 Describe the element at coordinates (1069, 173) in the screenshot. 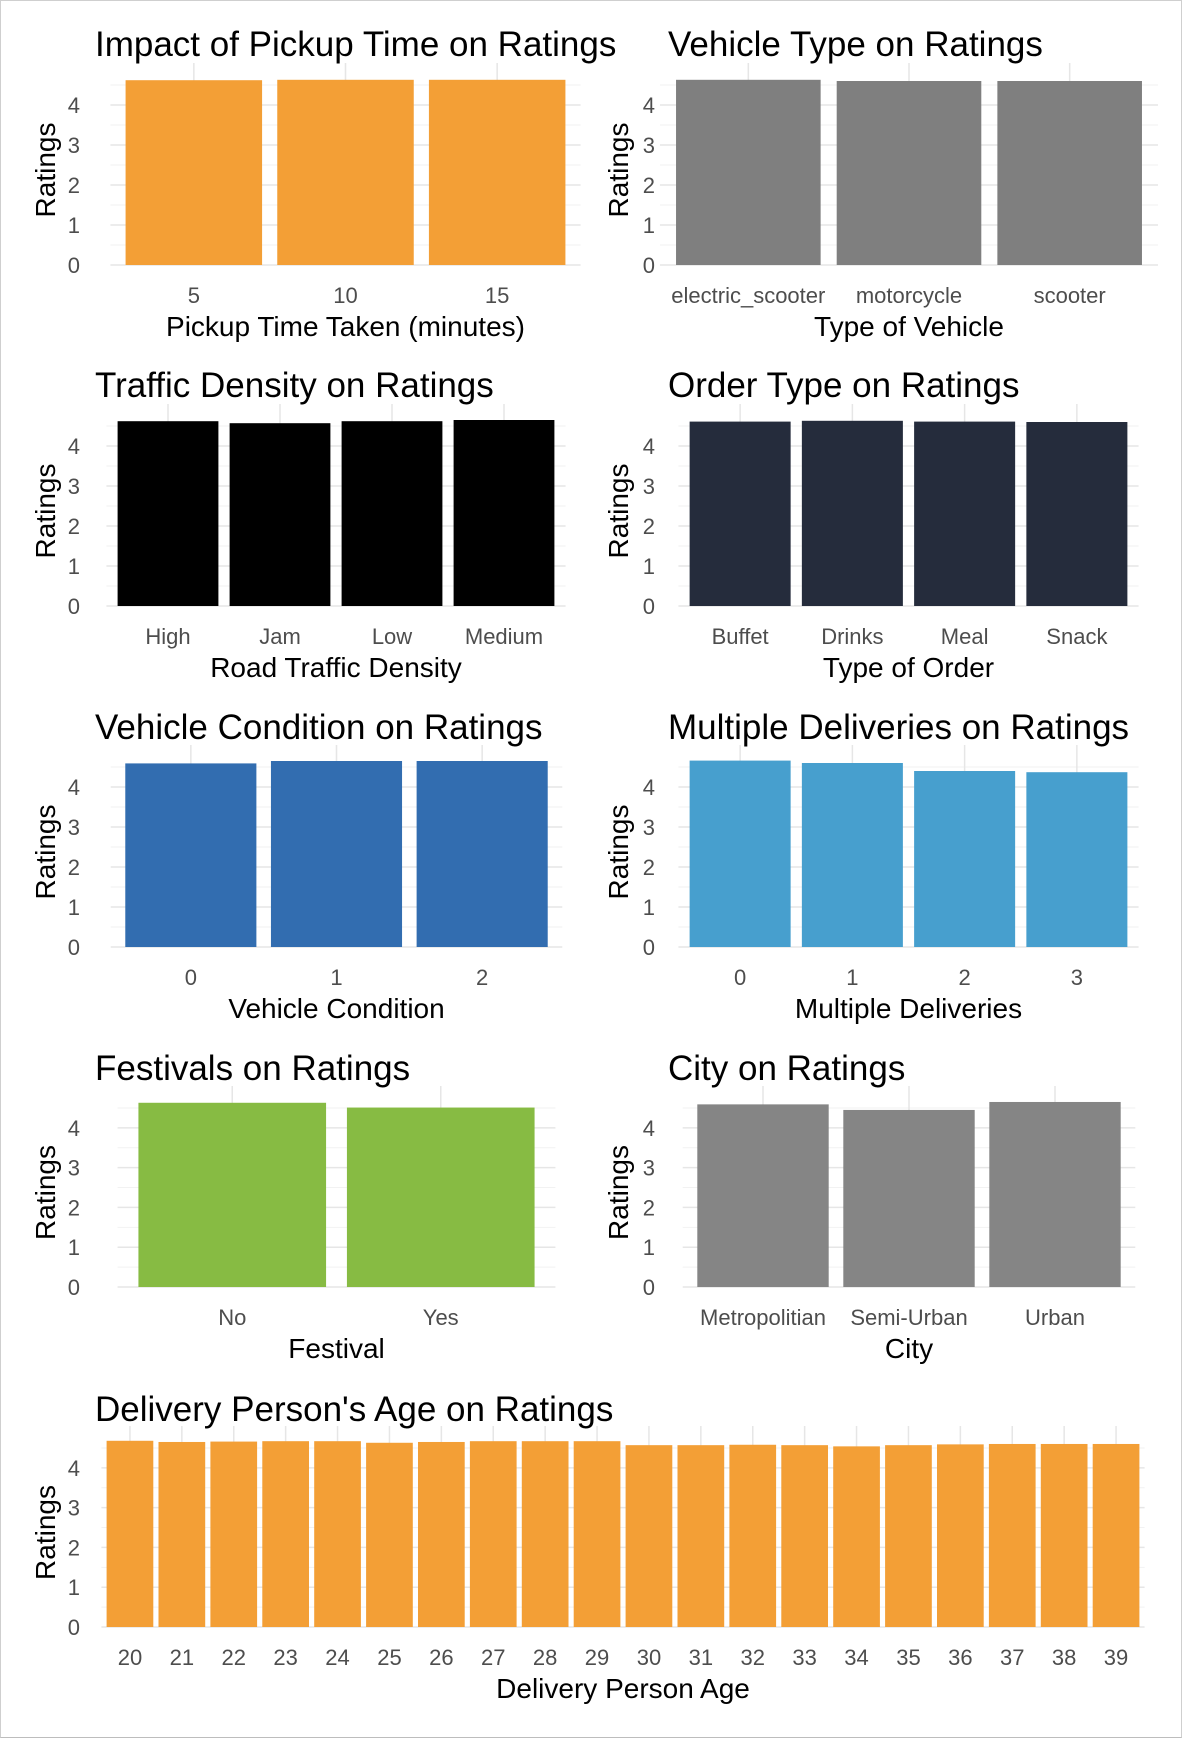

I see `bar-scooter` at that location.